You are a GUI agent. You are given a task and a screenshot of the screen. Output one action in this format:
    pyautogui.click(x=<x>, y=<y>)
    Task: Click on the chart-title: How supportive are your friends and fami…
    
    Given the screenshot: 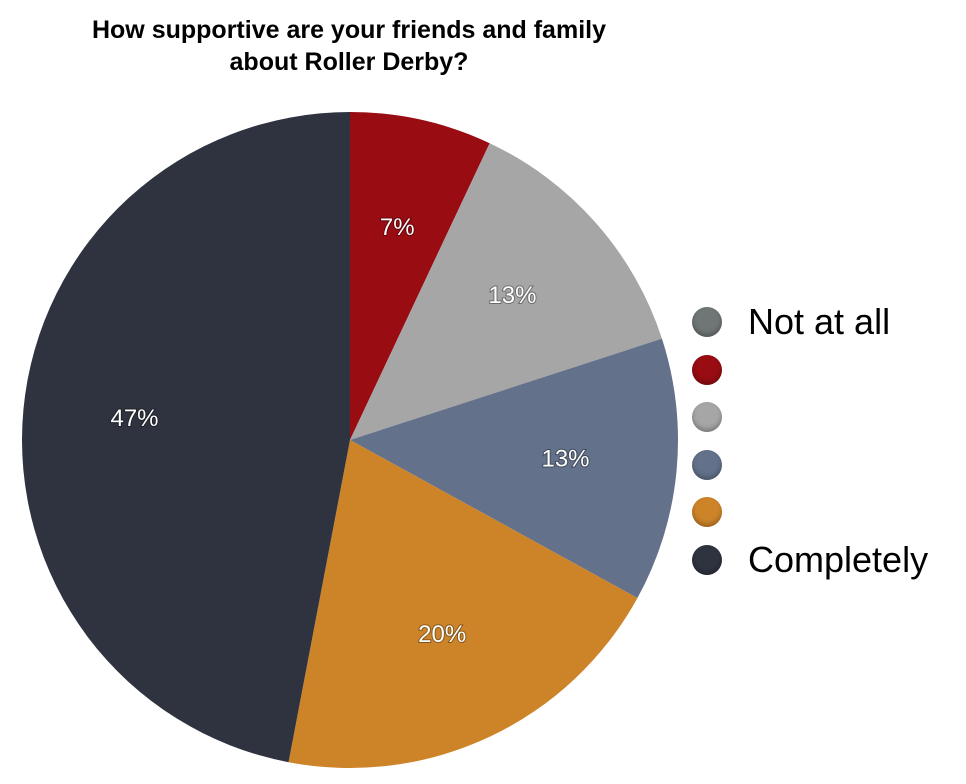 What is the action you would take?
    pyautogui.click(x=349, y=46)
    